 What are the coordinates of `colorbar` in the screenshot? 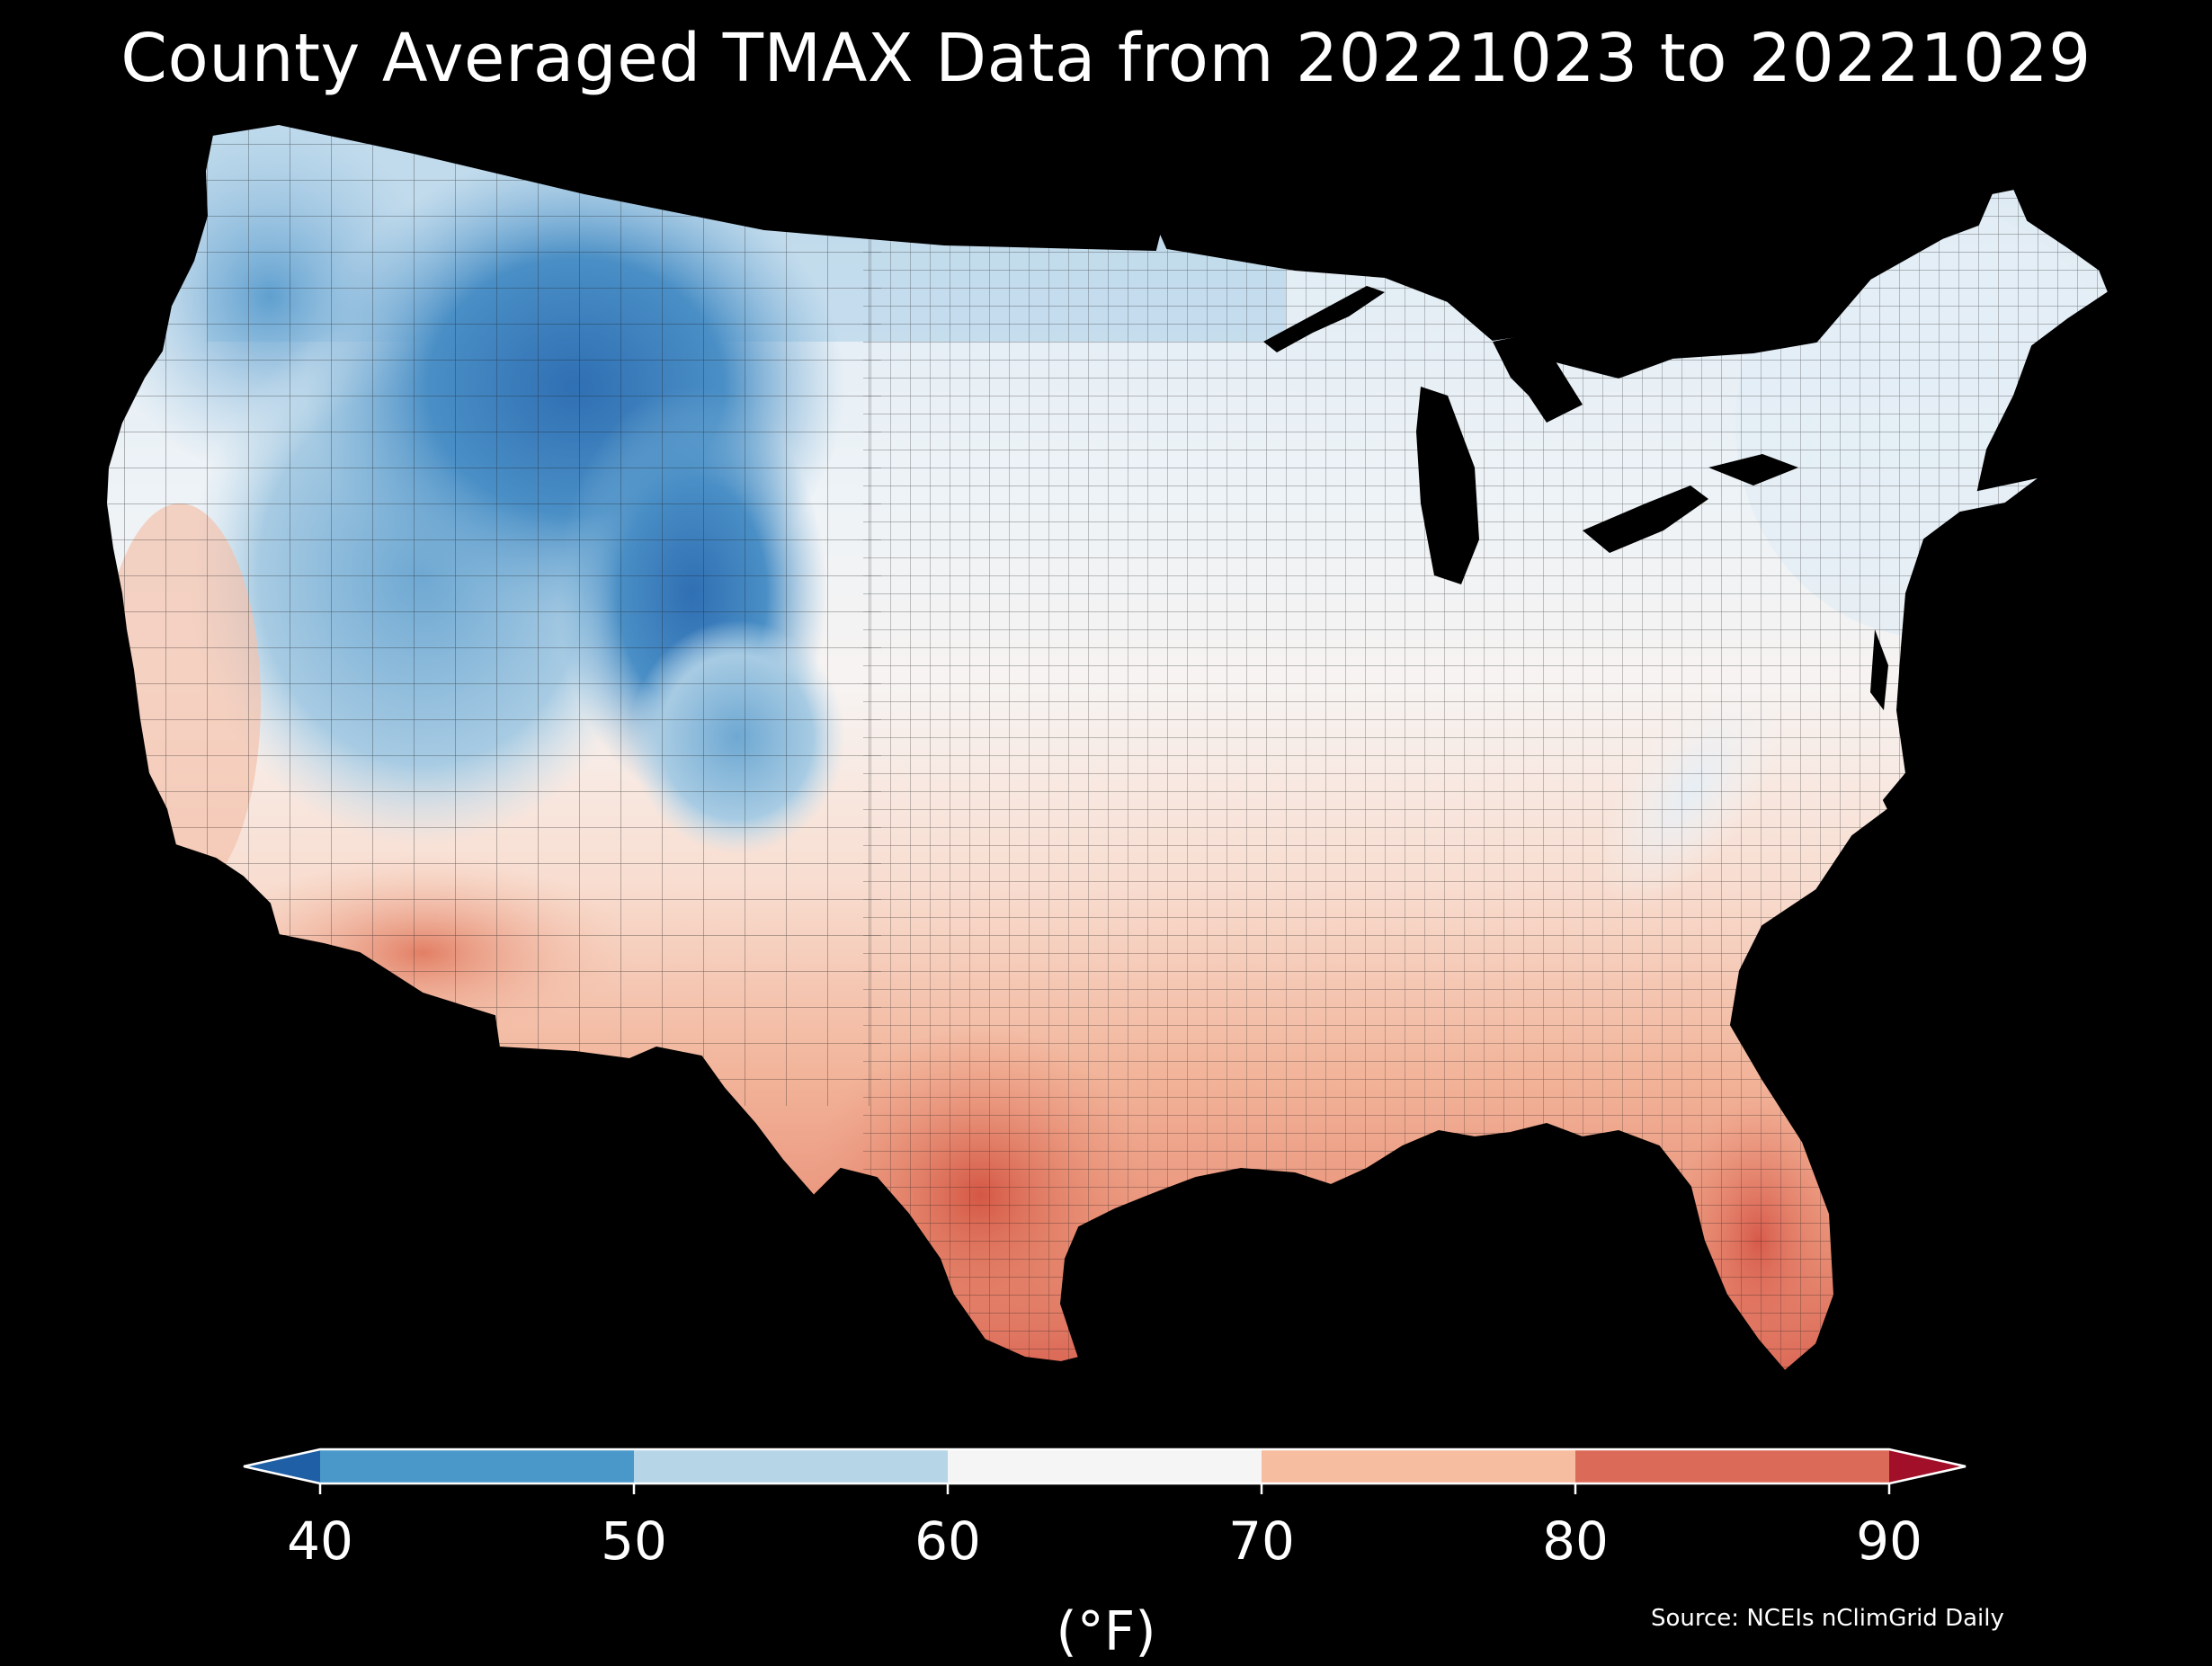 It's located at (1105, 1471).